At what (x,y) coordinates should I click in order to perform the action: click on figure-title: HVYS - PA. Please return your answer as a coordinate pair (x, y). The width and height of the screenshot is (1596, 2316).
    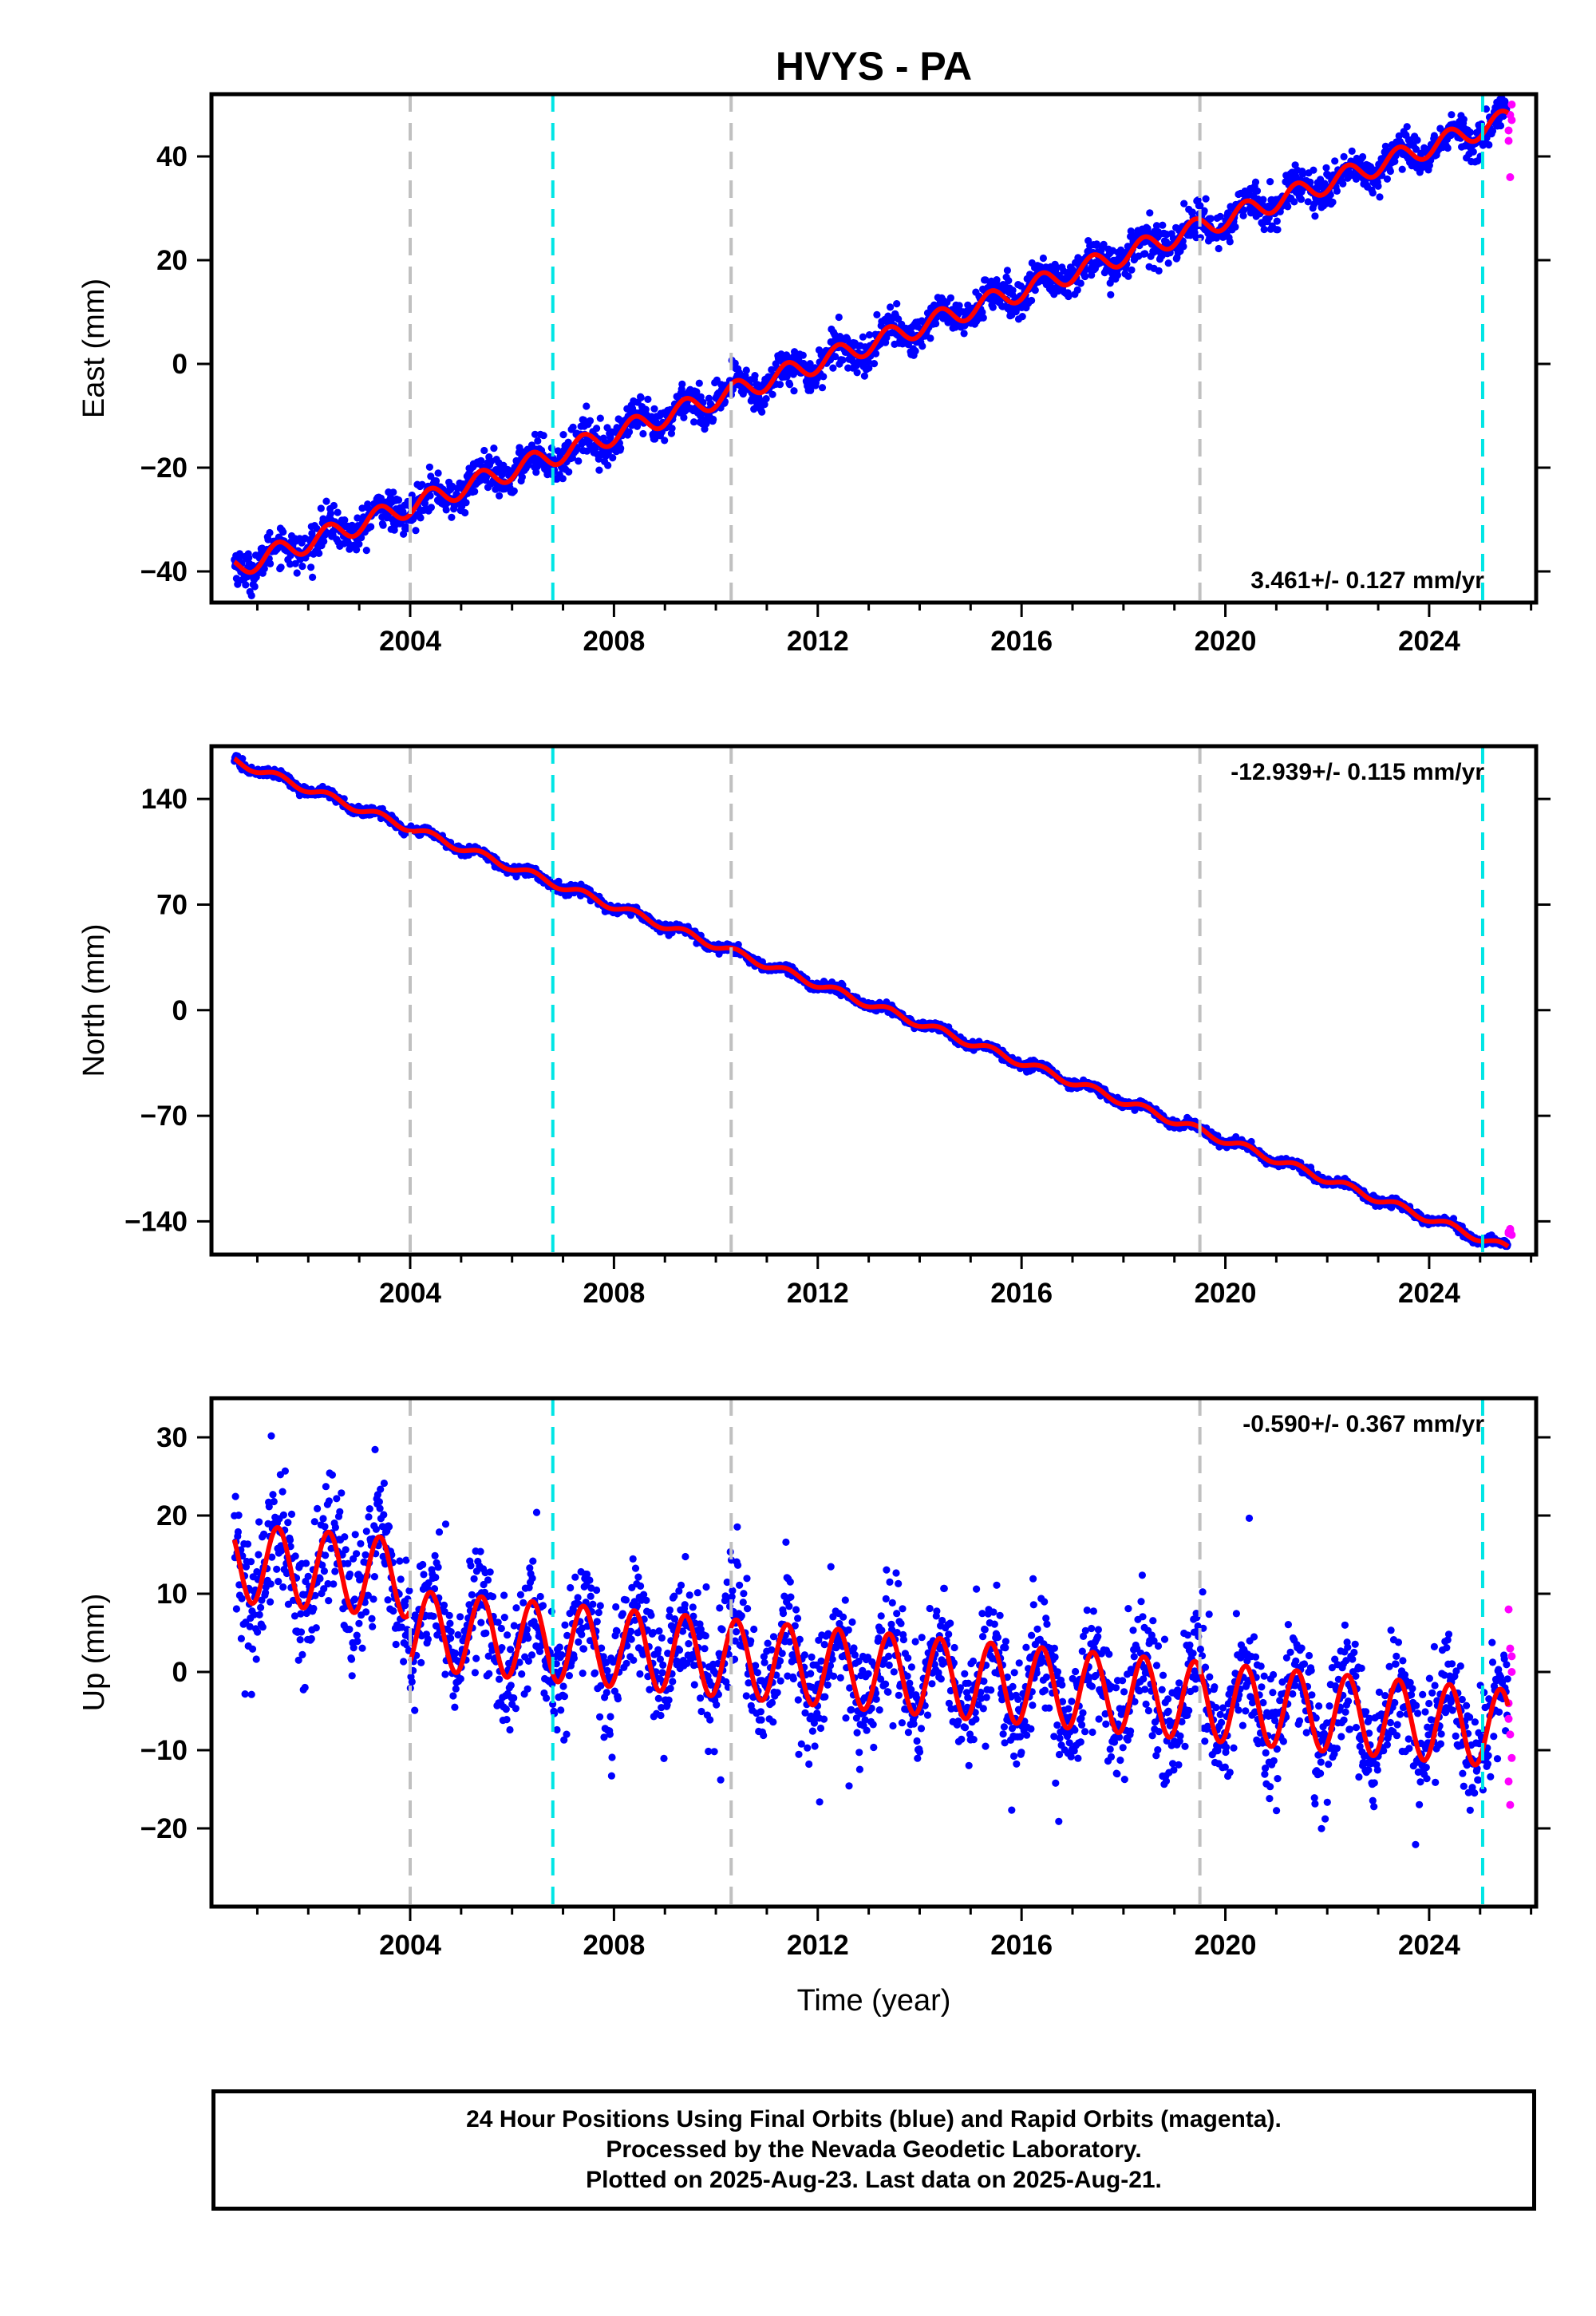
    Looking at the image, I should click on (874, 66).